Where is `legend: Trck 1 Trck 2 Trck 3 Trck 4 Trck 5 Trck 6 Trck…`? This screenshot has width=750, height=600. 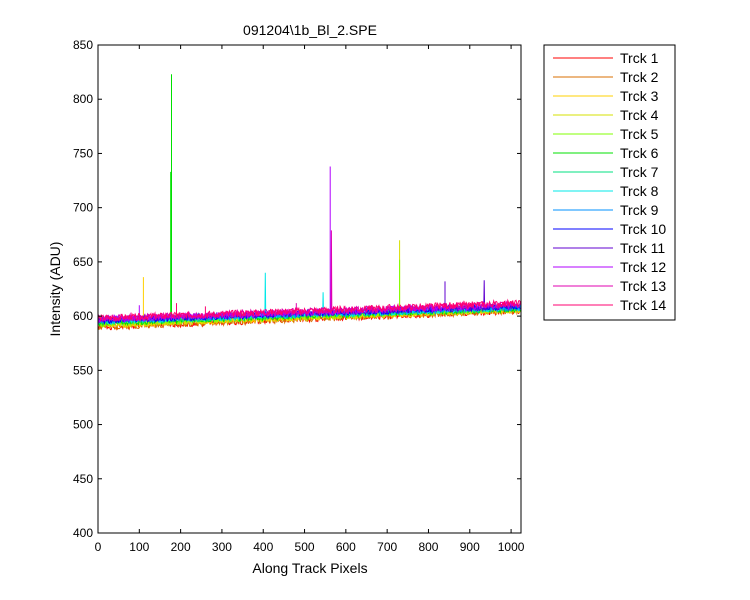
legend: Trck 1 Trck 2 Trck 3 Trck 4 Trck 5 Trck 6 Trck… is located at coordinates (609, 182).